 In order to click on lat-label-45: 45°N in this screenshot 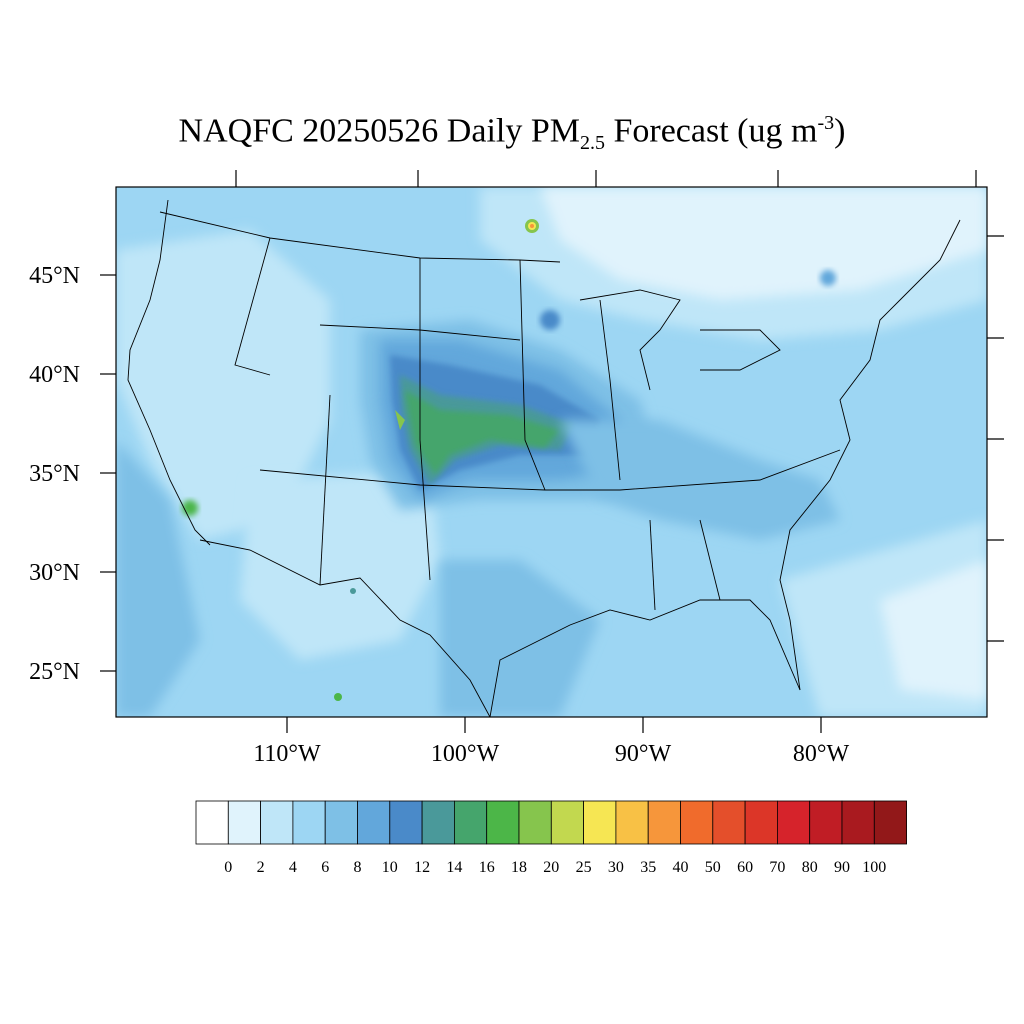, I will do `click(54, 276)`.